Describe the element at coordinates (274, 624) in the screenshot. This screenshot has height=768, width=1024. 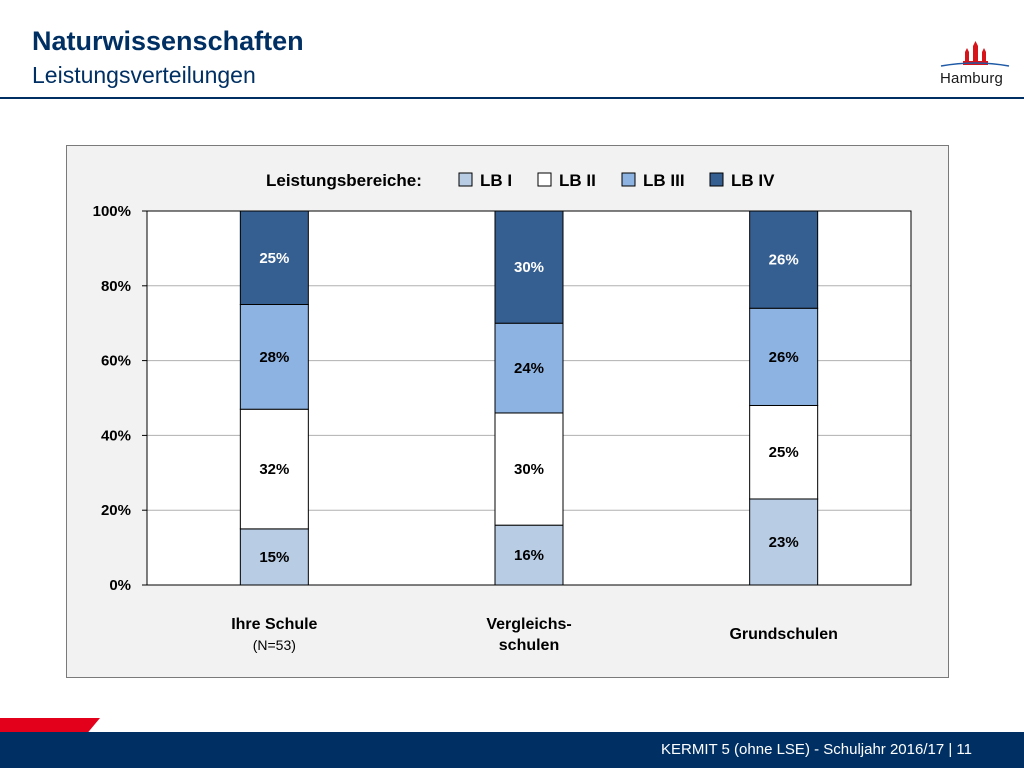
I see `x-category-label: Ihre Schule` at that location.